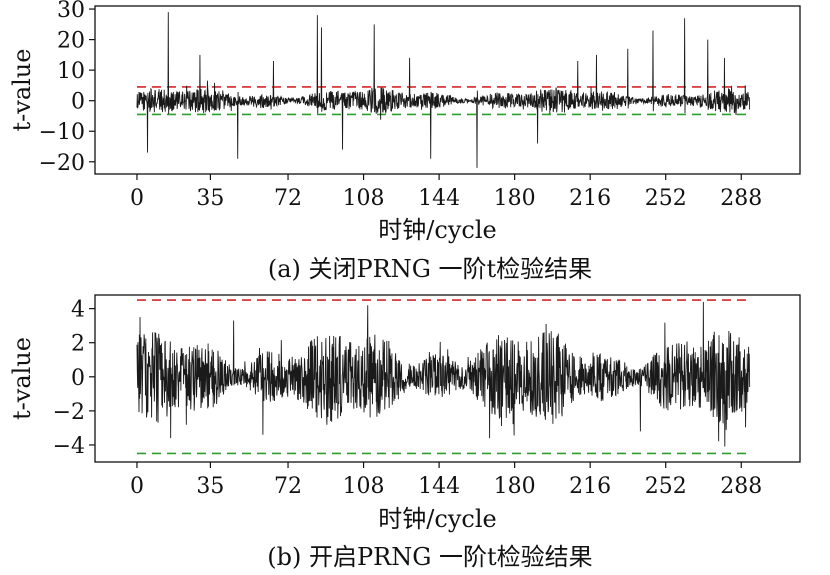 This screenshot has height=575, width=830. What do you see at coordinates (78, 310) in the screenshot?
I see `y-tick-label: 4` at bounding box center [78, 310].